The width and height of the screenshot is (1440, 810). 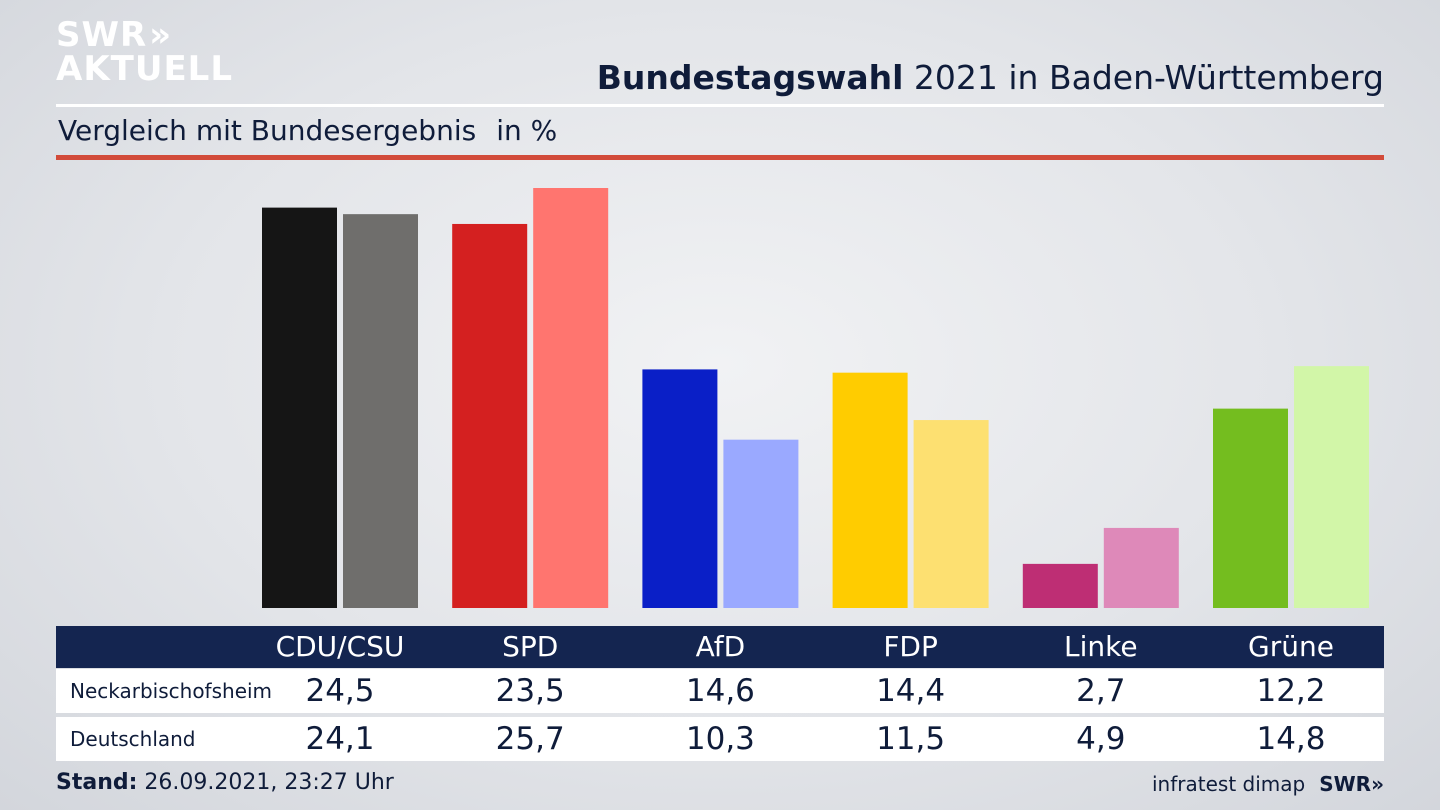 I want to click on bar-cdu-csu-local, so click(x=299, y=407).